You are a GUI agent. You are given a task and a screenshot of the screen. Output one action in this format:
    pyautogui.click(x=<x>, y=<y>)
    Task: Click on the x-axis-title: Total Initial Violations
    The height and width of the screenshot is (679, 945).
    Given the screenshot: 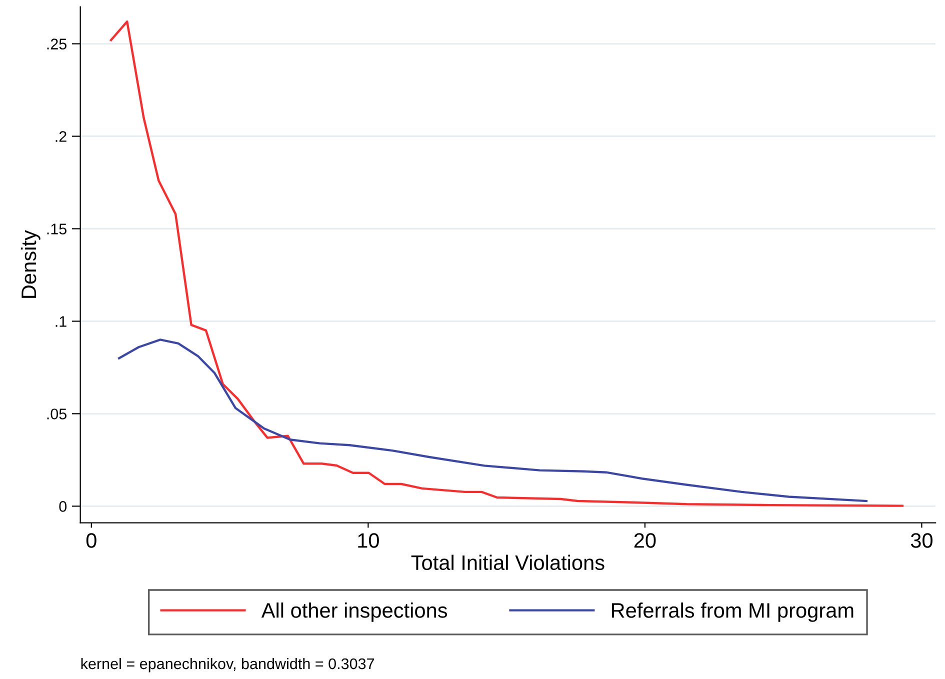 What is the action you would take?
    pyautogui.click(x=507, y=562)
    